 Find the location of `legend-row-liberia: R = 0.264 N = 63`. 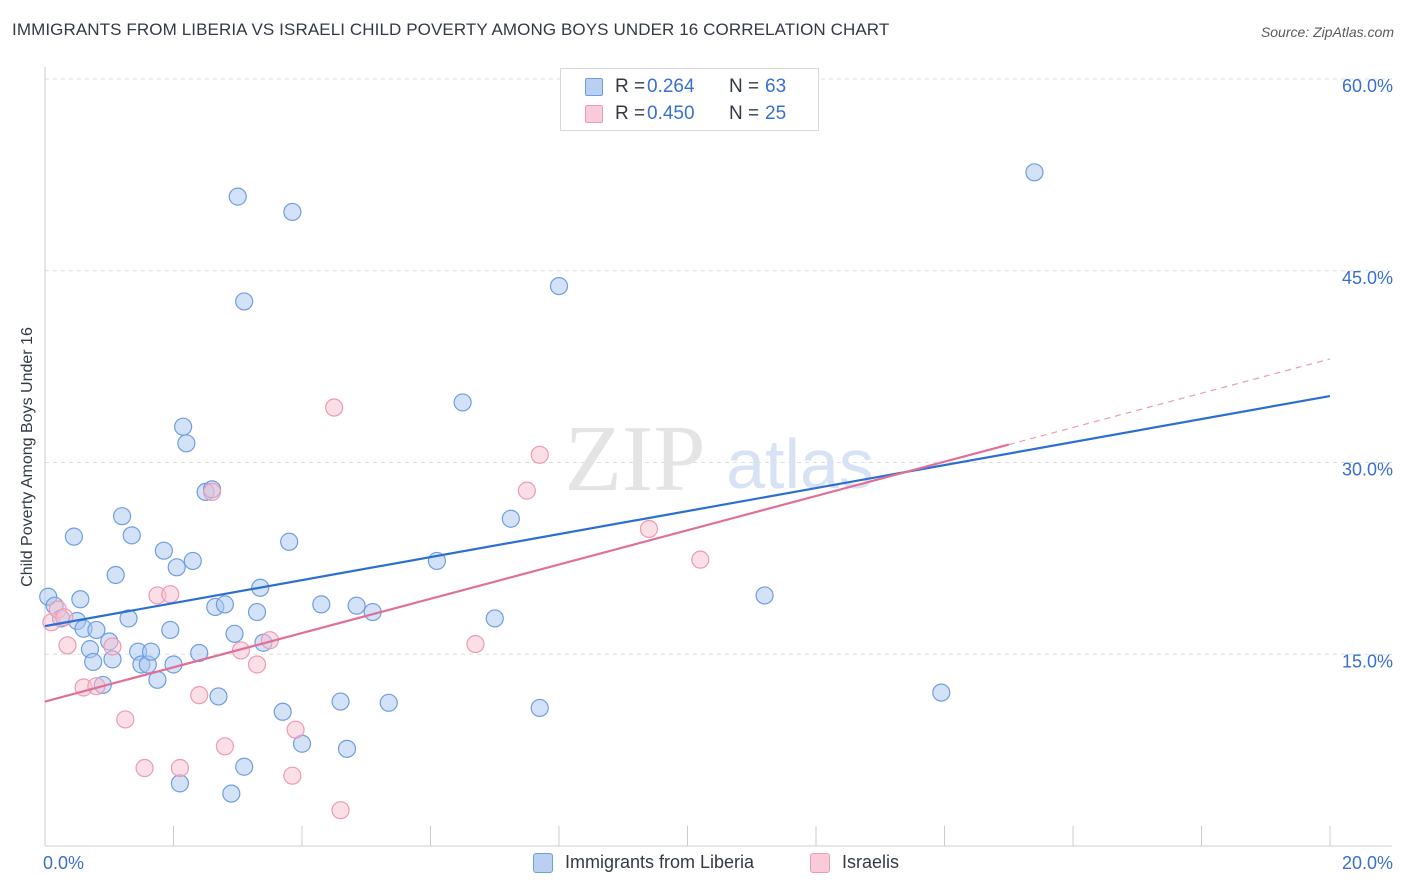

legend-row-liberia: R = 0.264 N = 63 is located at coordinates (685, 87).